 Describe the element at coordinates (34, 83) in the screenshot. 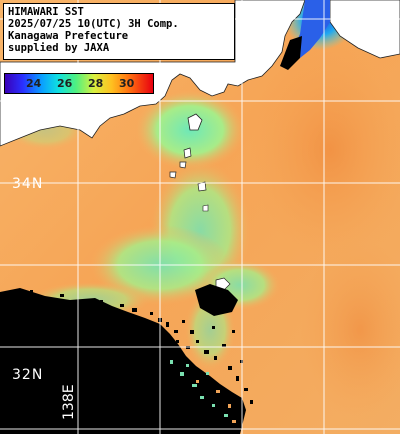

I see `colorbar-tick-24: 24` at that location.